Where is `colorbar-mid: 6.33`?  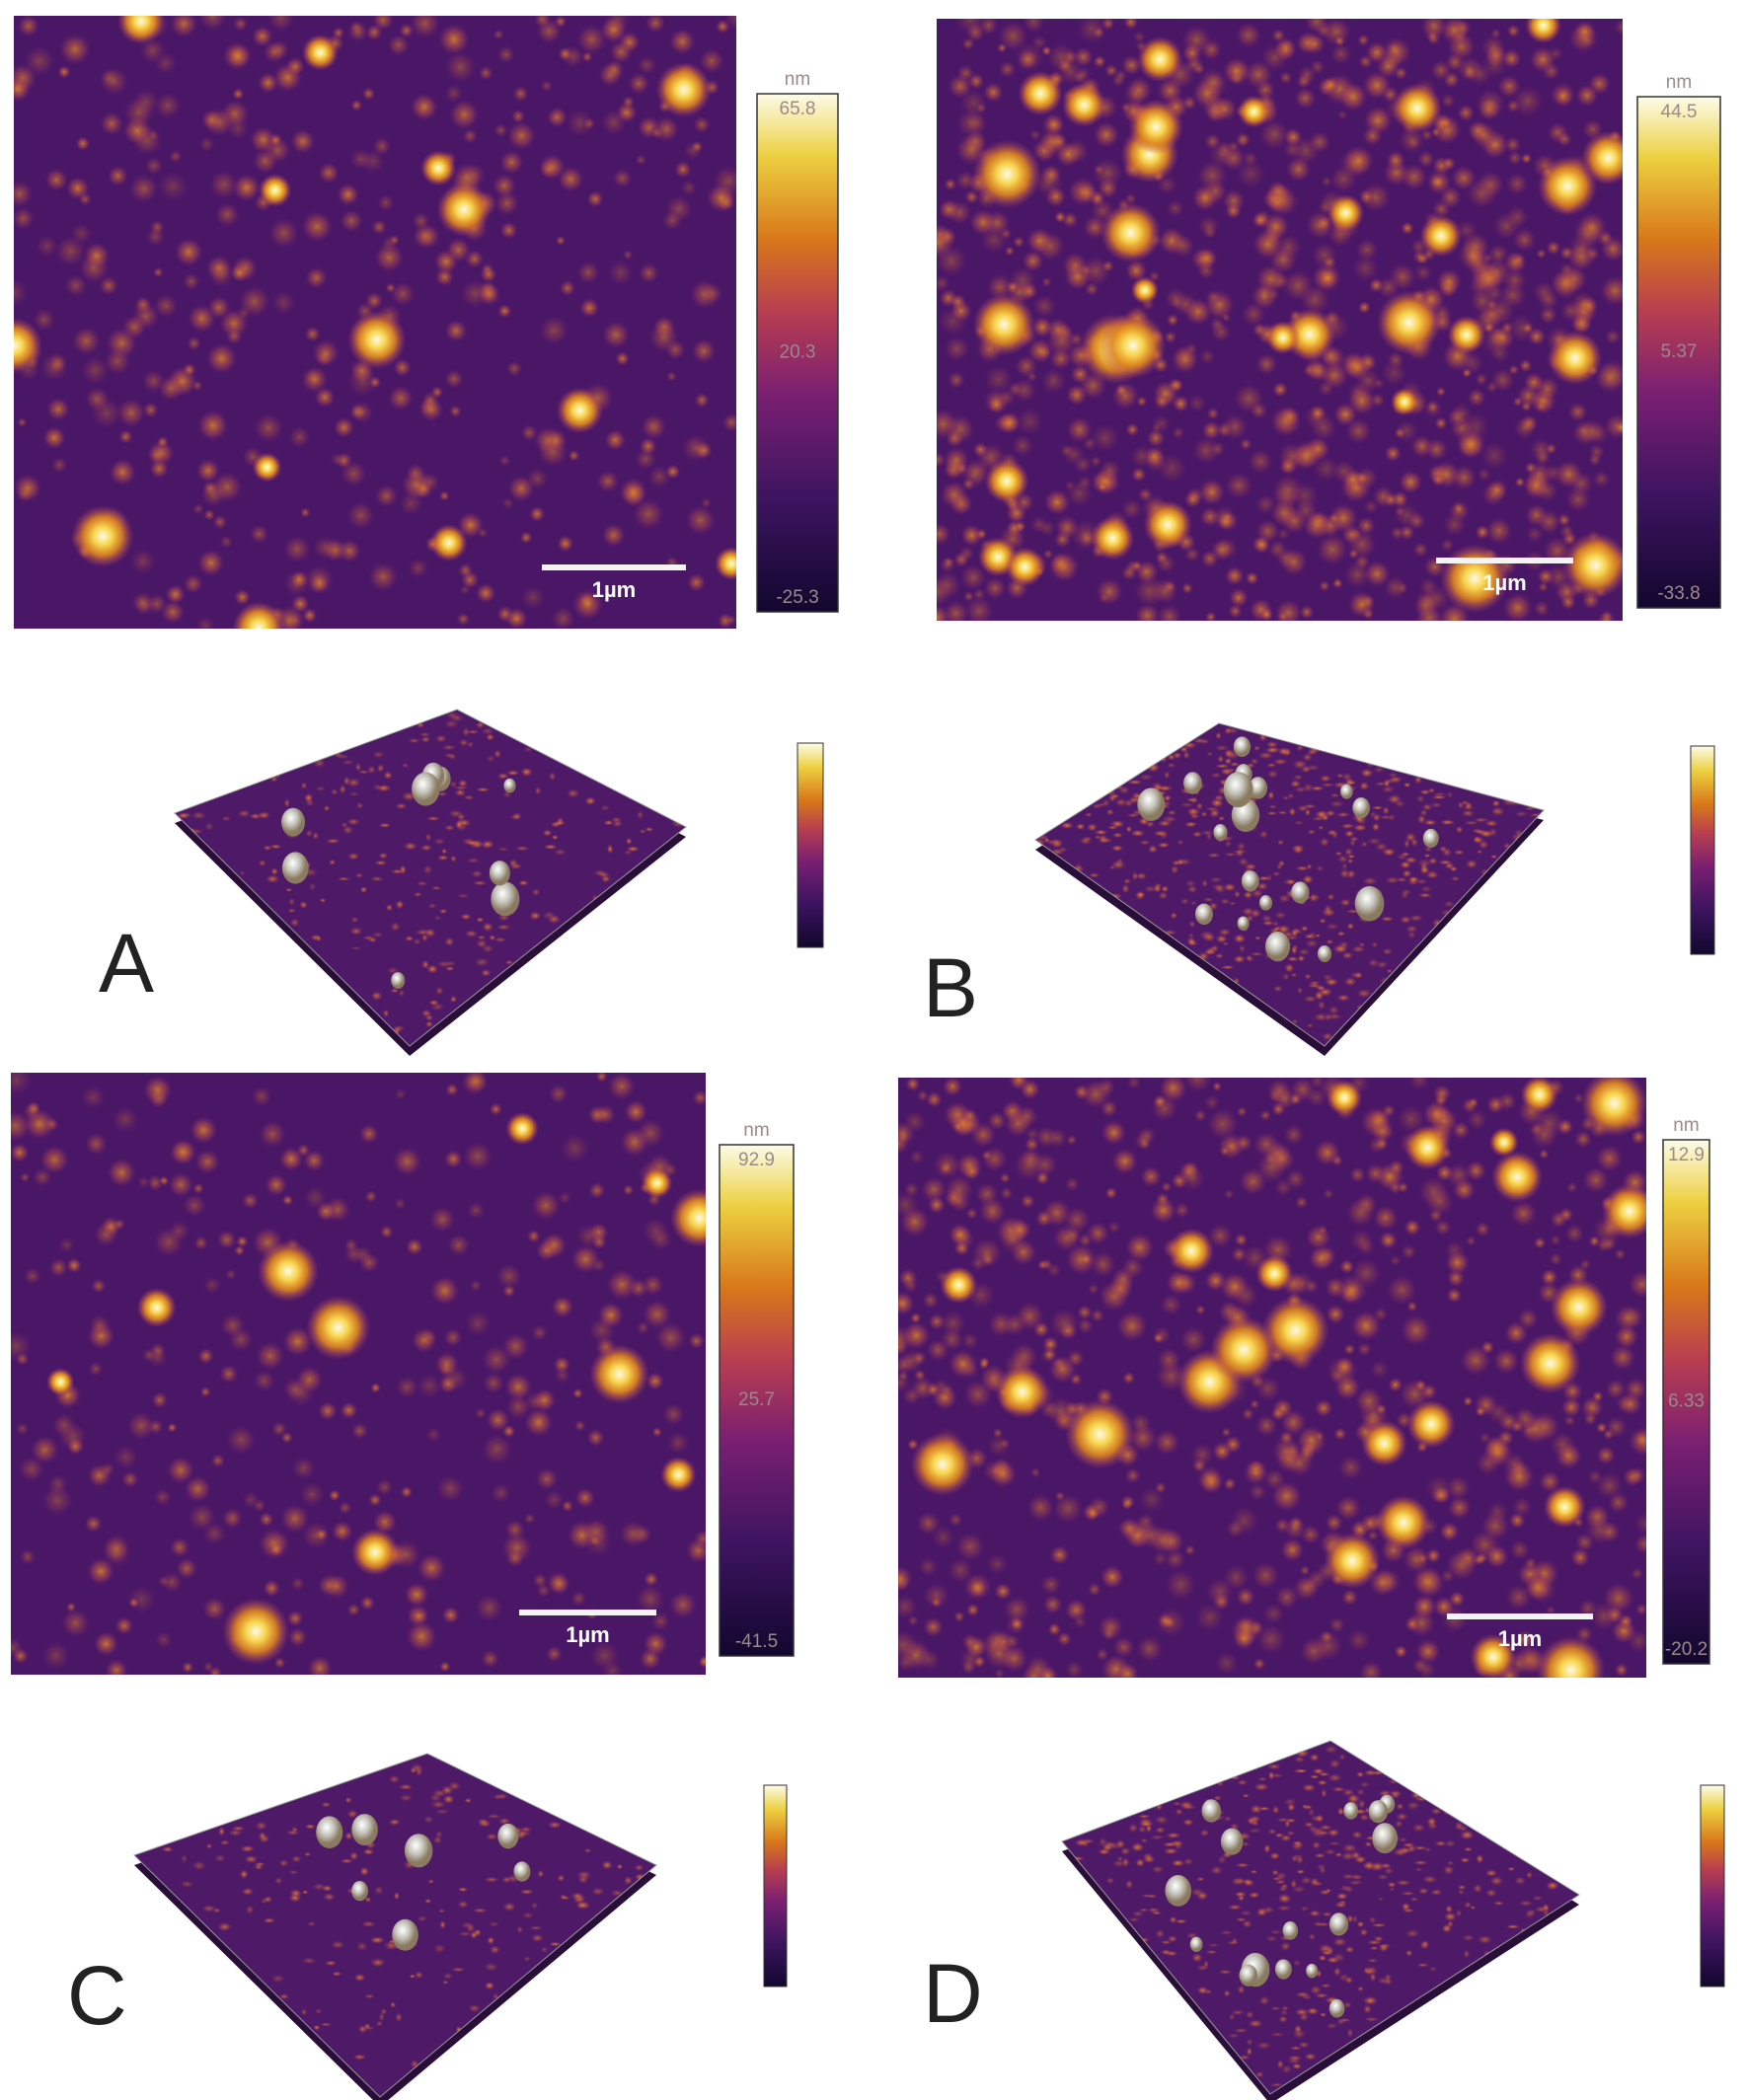 colorbar-mid: 6.33 is located at coordinates (1686, 1401).